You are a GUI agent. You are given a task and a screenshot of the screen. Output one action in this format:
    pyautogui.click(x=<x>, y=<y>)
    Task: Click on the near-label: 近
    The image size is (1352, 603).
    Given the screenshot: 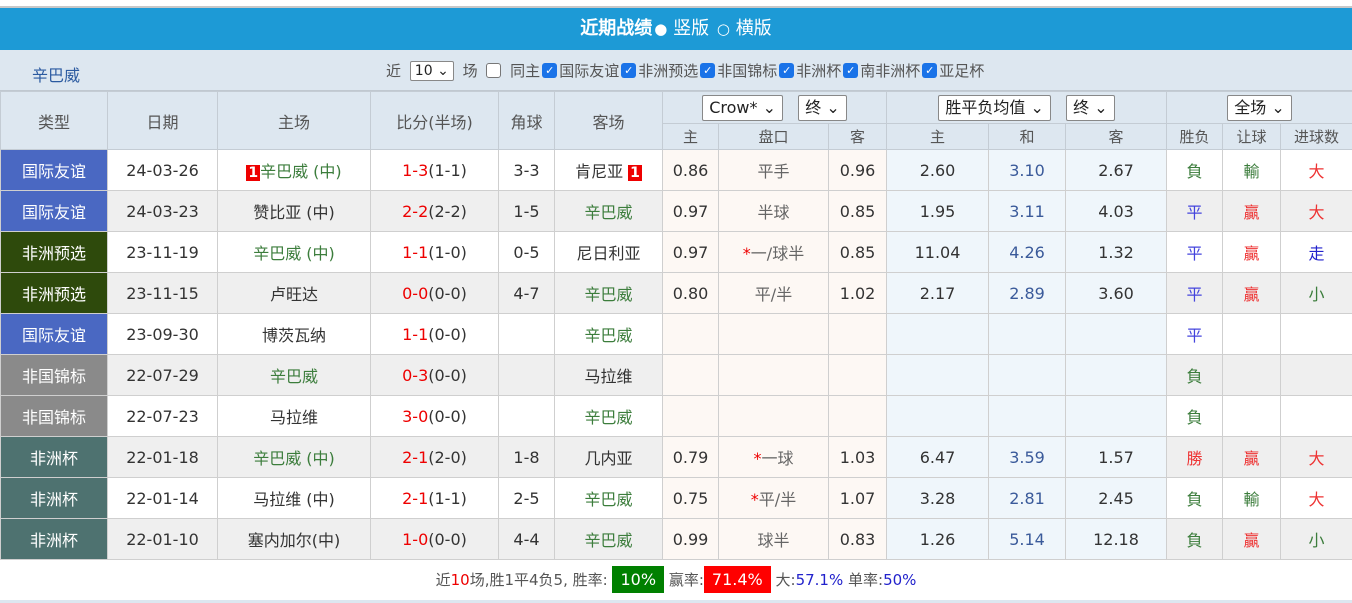 What is the action you would take?
    pyautogui.click(x=393, y=70)
    